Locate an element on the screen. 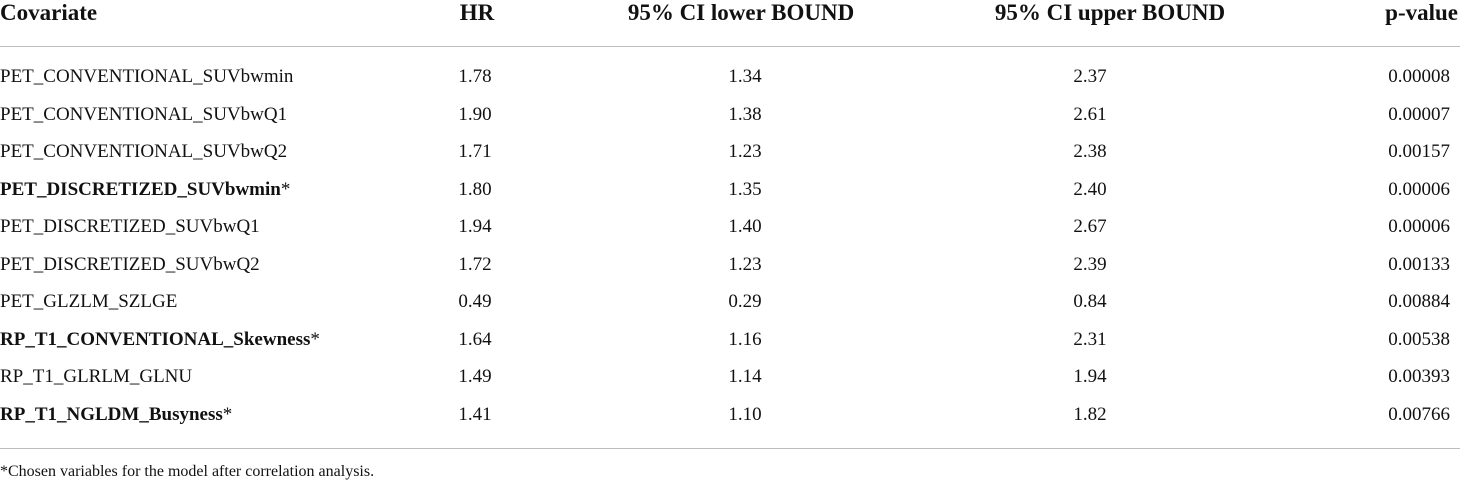  covariate-name: PET_DISCRETIZED_SUVbwmin is located at coordinates (140, 189).